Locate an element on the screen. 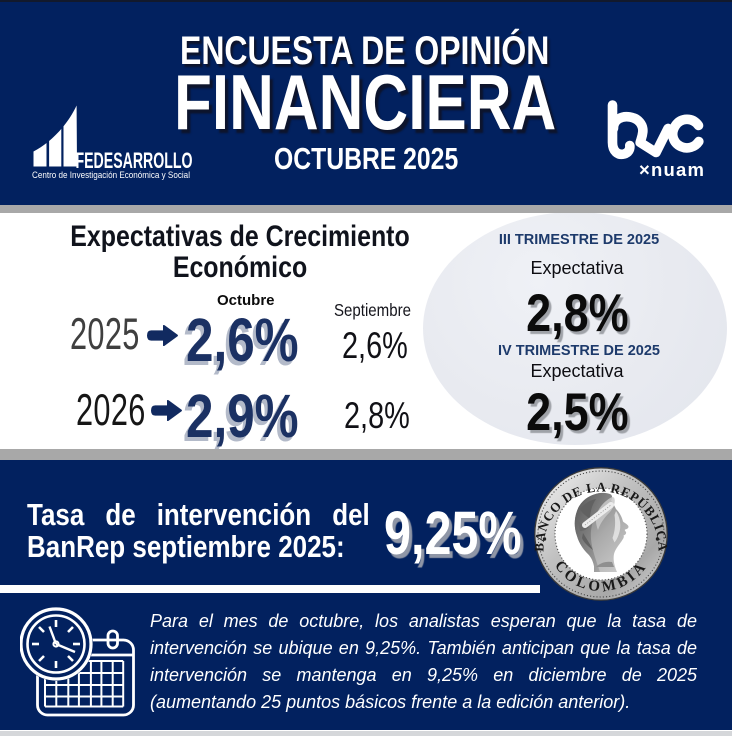  svg-text: FEDESARROLLO is located at coordinates (134, 160).